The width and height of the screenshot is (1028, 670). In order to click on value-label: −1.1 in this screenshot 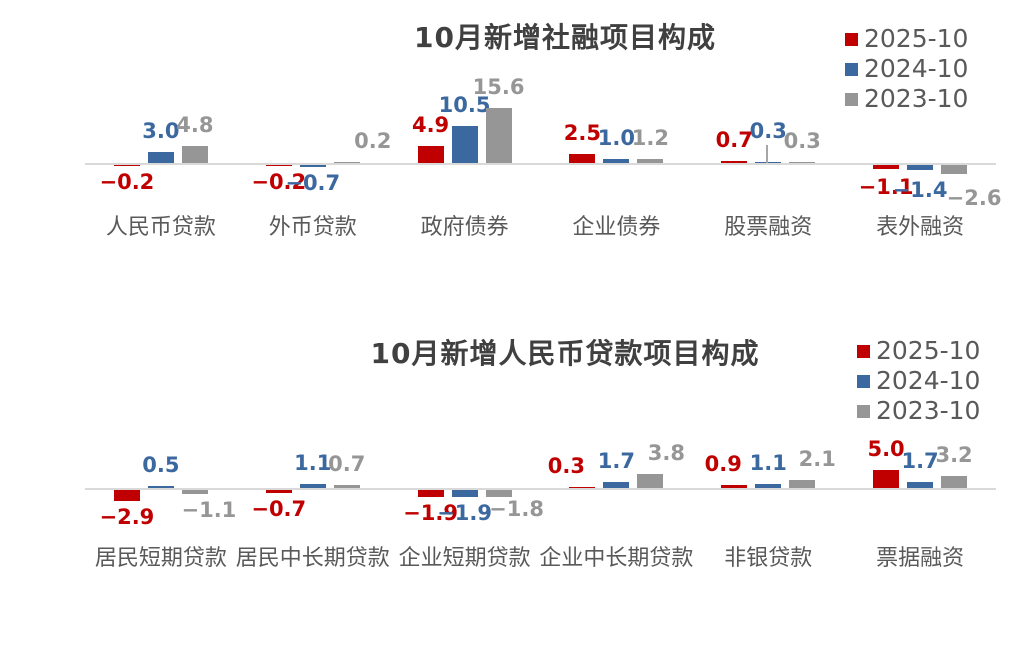, I will do `click(209, 510)`.